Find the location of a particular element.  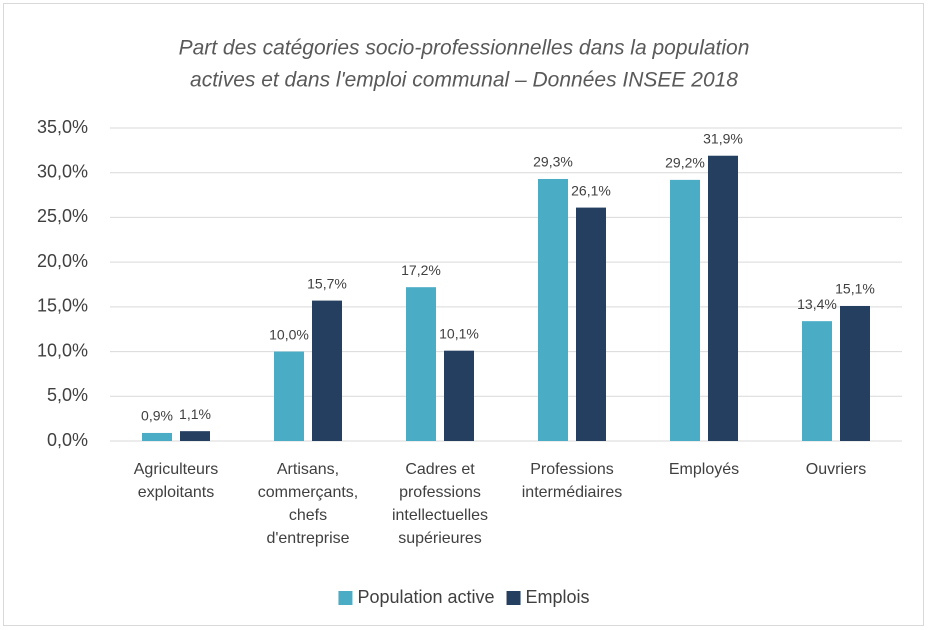

value-label: 29,2% is located at coordinates (685, 163).